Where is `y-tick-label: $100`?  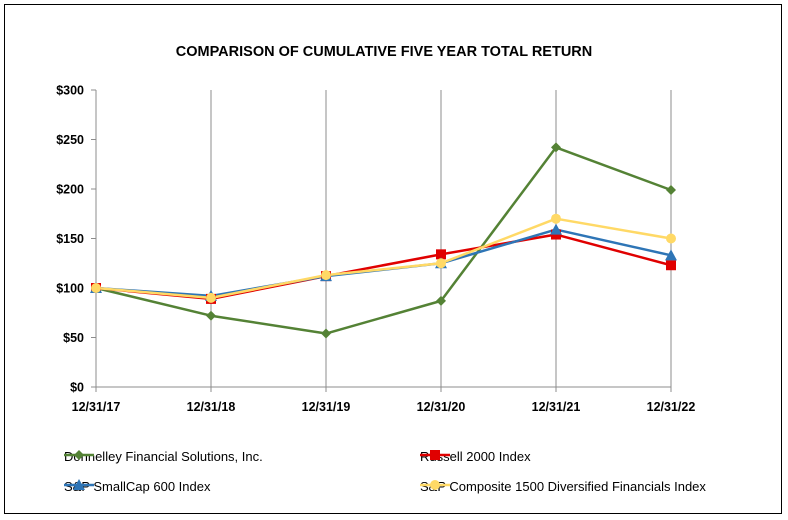 y-tick-label: $100 is located at coordinates (70, 289).